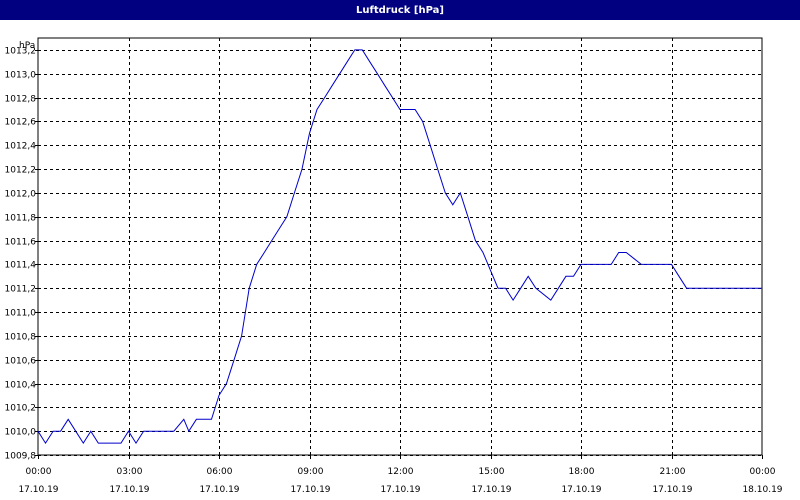 This screenshot has height=500, width=800. What do you see at coordinates (492, 472) in the screenshot?
I see `x-tick-time-label: 15:00` at bounding box center [492, 472].